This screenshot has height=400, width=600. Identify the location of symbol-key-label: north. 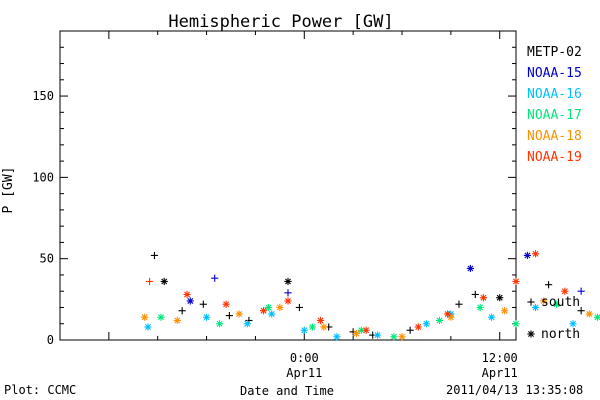
(560, 334).